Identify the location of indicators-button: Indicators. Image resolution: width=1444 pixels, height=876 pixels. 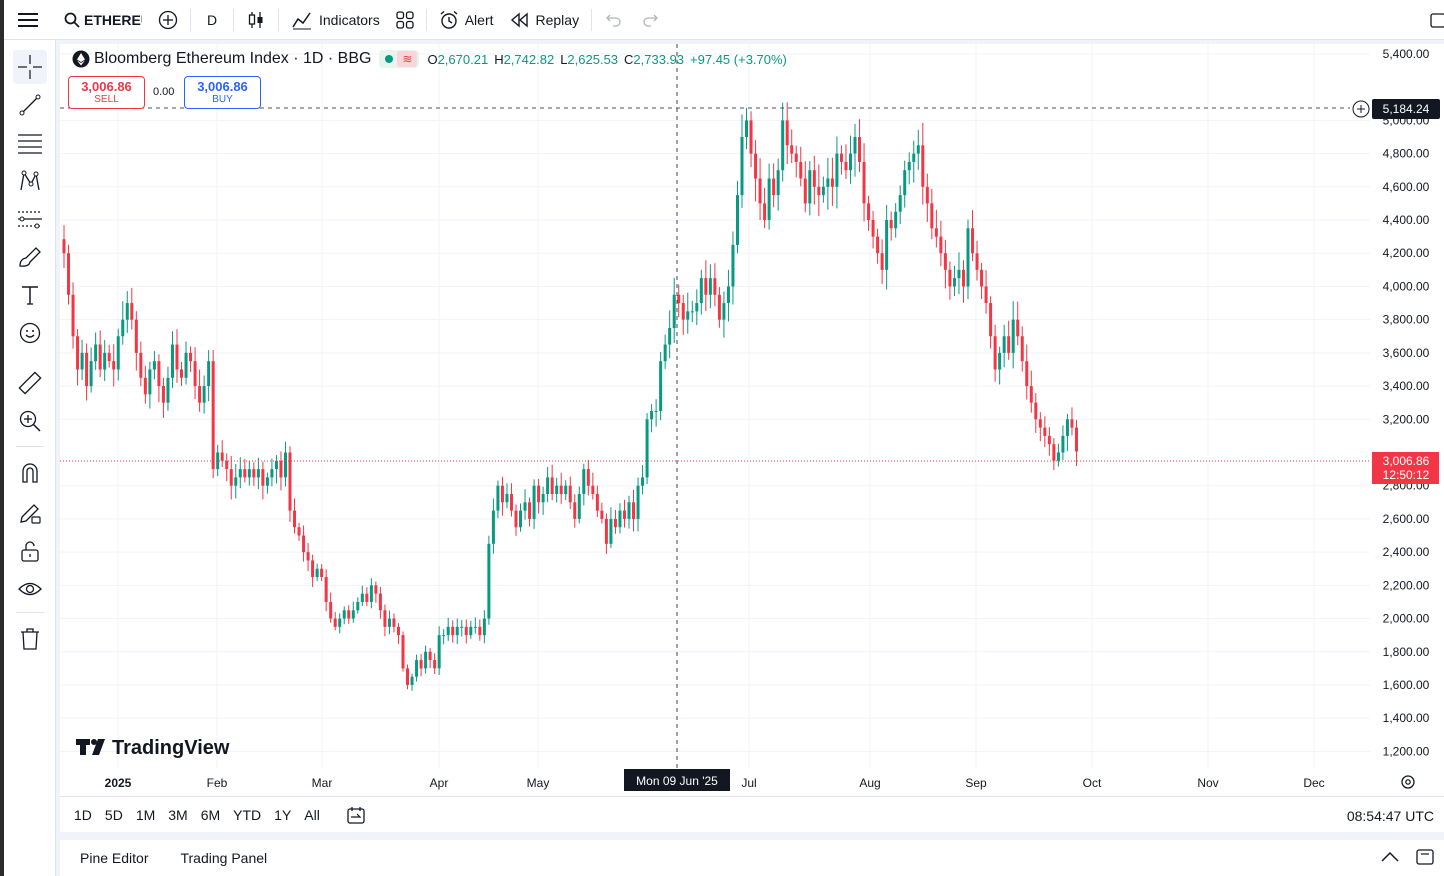
(335, 20).